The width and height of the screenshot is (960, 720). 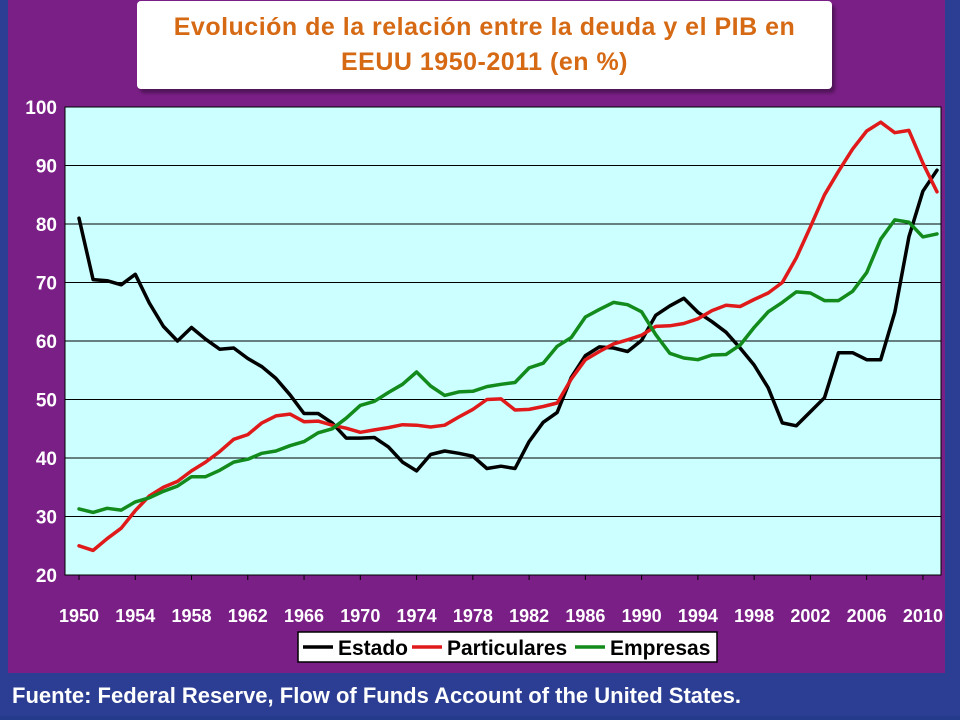 I want to click on y-tick-label: 40, so click(x=46, y=459).